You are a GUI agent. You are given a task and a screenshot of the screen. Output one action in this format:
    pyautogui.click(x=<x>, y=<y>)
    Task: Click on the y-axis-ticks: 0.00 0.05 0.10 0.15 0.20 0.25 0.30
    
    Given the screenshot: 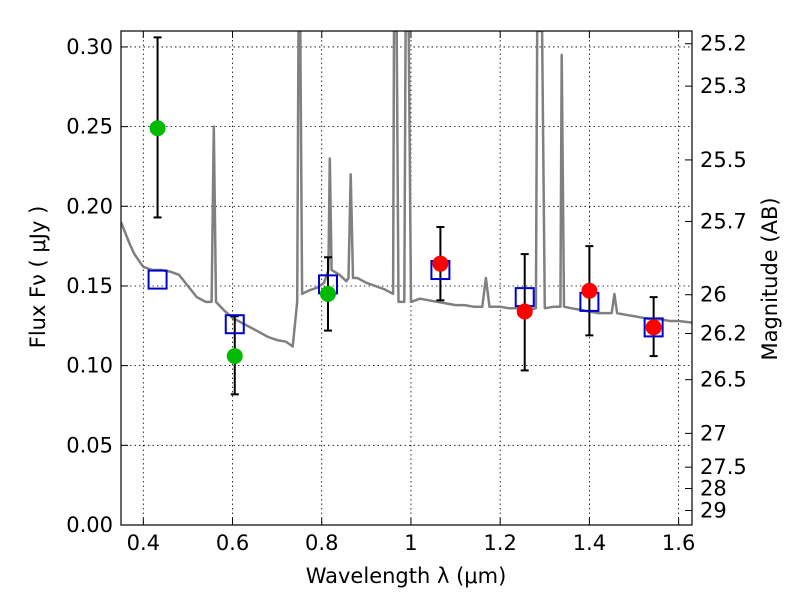 What is the action you would take?
    pyautogui.click(x=97, y=286)
    